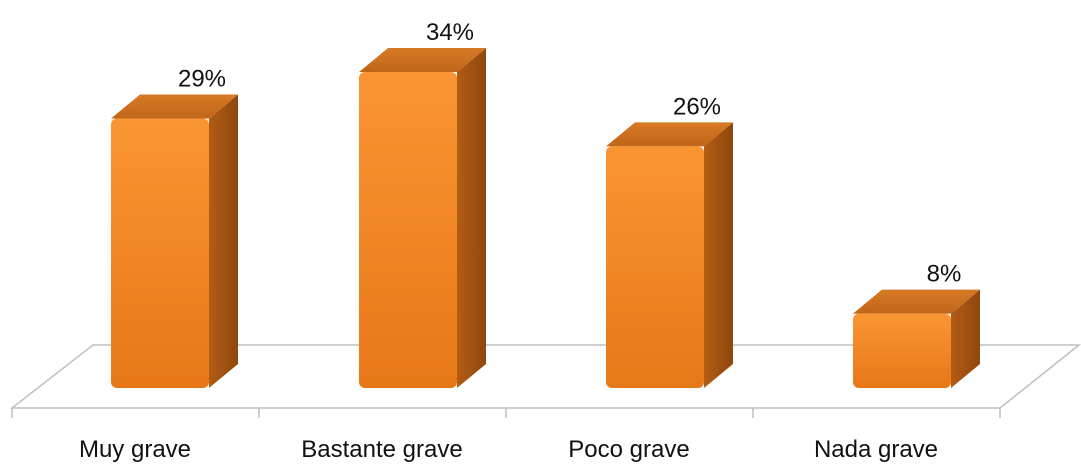  What do you see at coordinates (876, 449) in the screenshot?
I see `x-tick-label: Nada grave` at bounding box center [876, 449].